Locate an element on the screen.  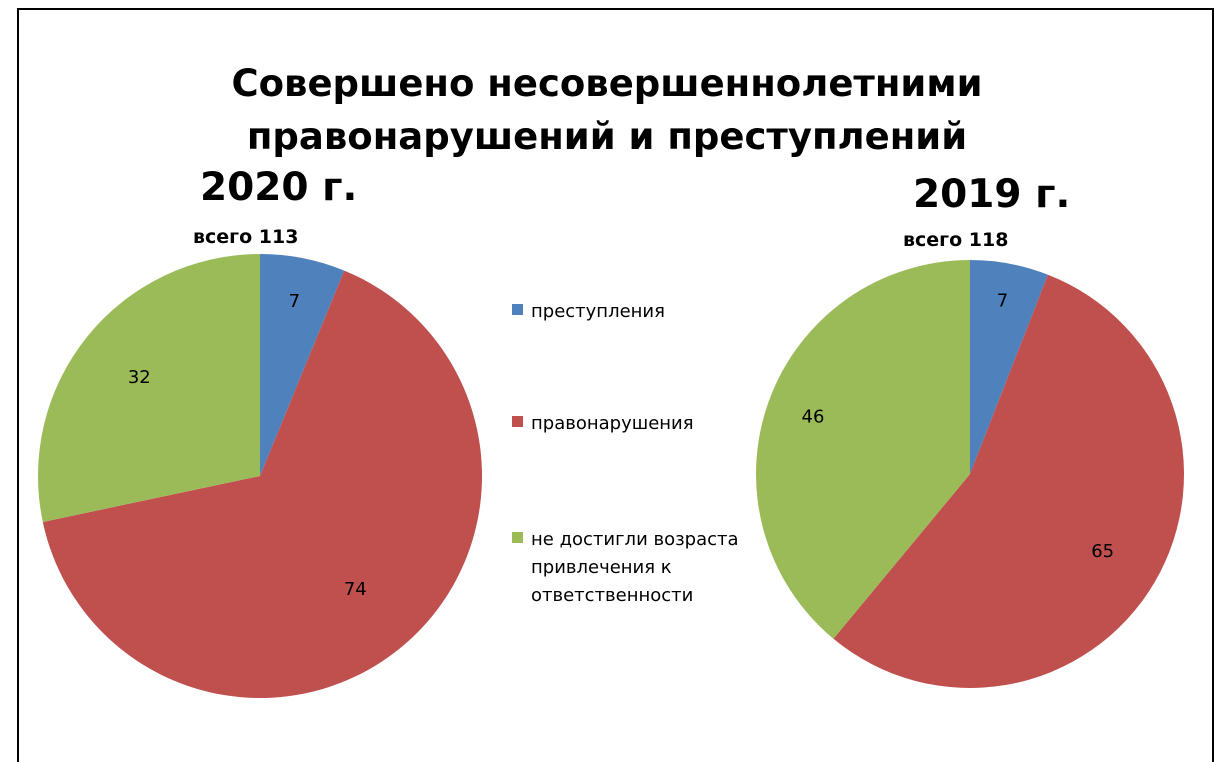
chart-title-line-1: Совершено несовершеннолетними is located at coordinates (607, 83).